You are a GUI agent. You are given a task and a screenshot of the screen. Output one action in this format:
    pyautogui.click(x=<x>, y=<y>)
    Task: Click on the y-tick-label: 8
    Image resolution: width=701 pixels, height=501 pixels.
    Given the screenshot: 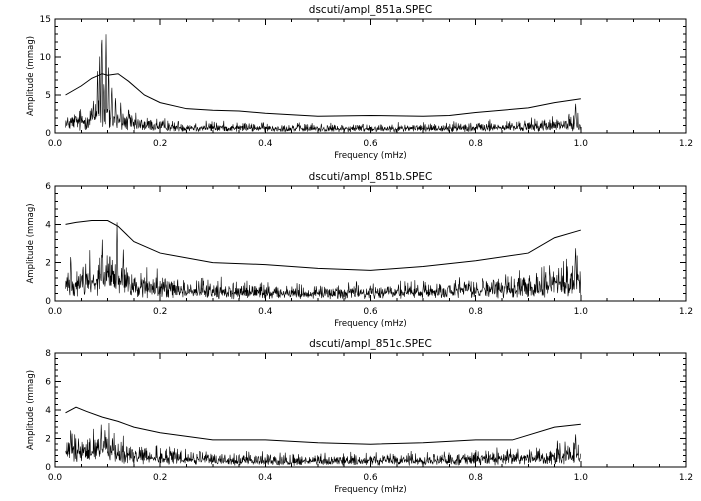 What is the action you would take?
    pyautogui.click(x=48, y=354)
    